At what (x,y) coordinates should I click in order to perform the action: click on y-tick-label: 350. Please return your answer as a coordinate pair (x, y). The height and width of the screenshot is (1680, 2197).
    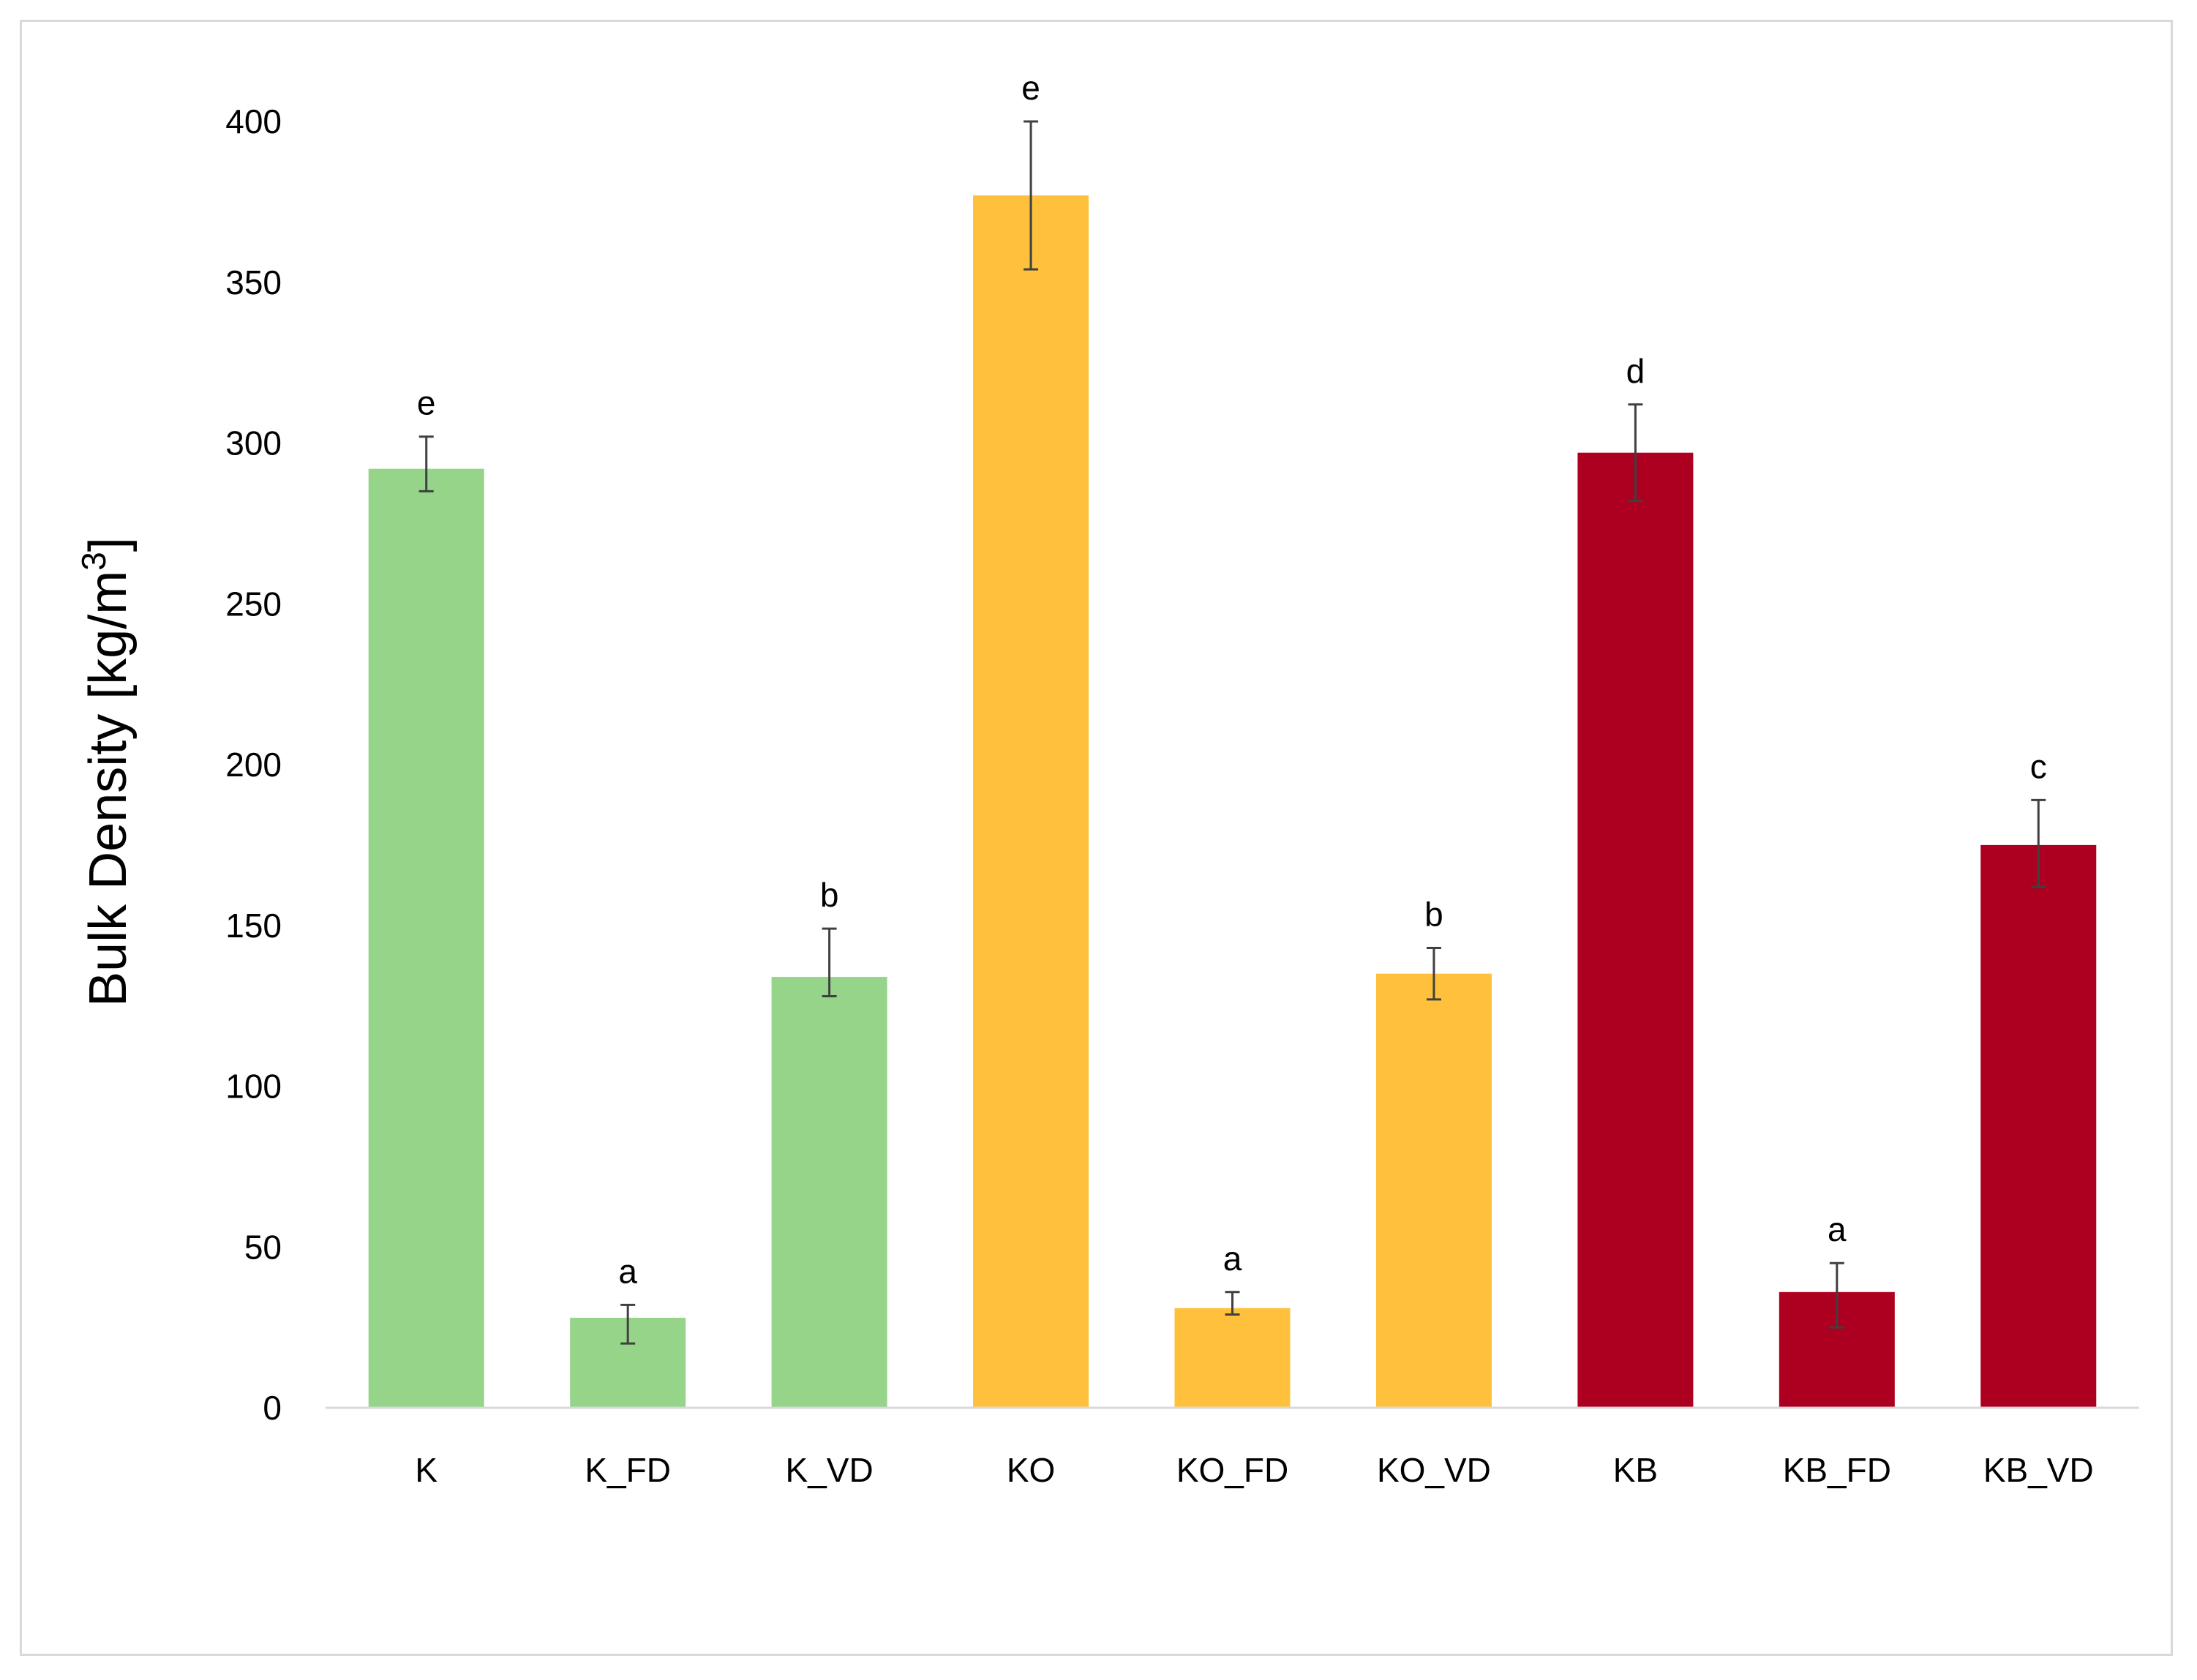
    Looking at the image, I should click on (253, 282).